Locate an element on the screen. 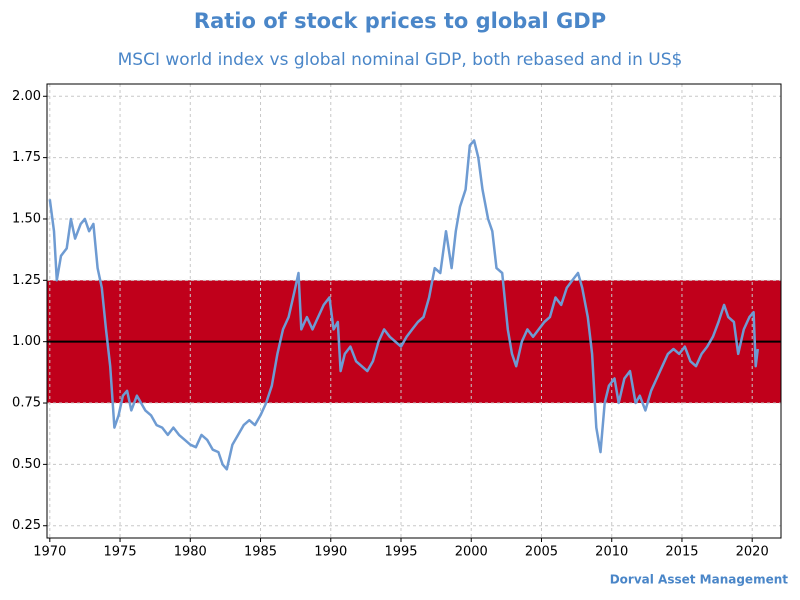 The image size is (800, 600). y-tick-label: 1.00 is located at coordinates (26, 341).